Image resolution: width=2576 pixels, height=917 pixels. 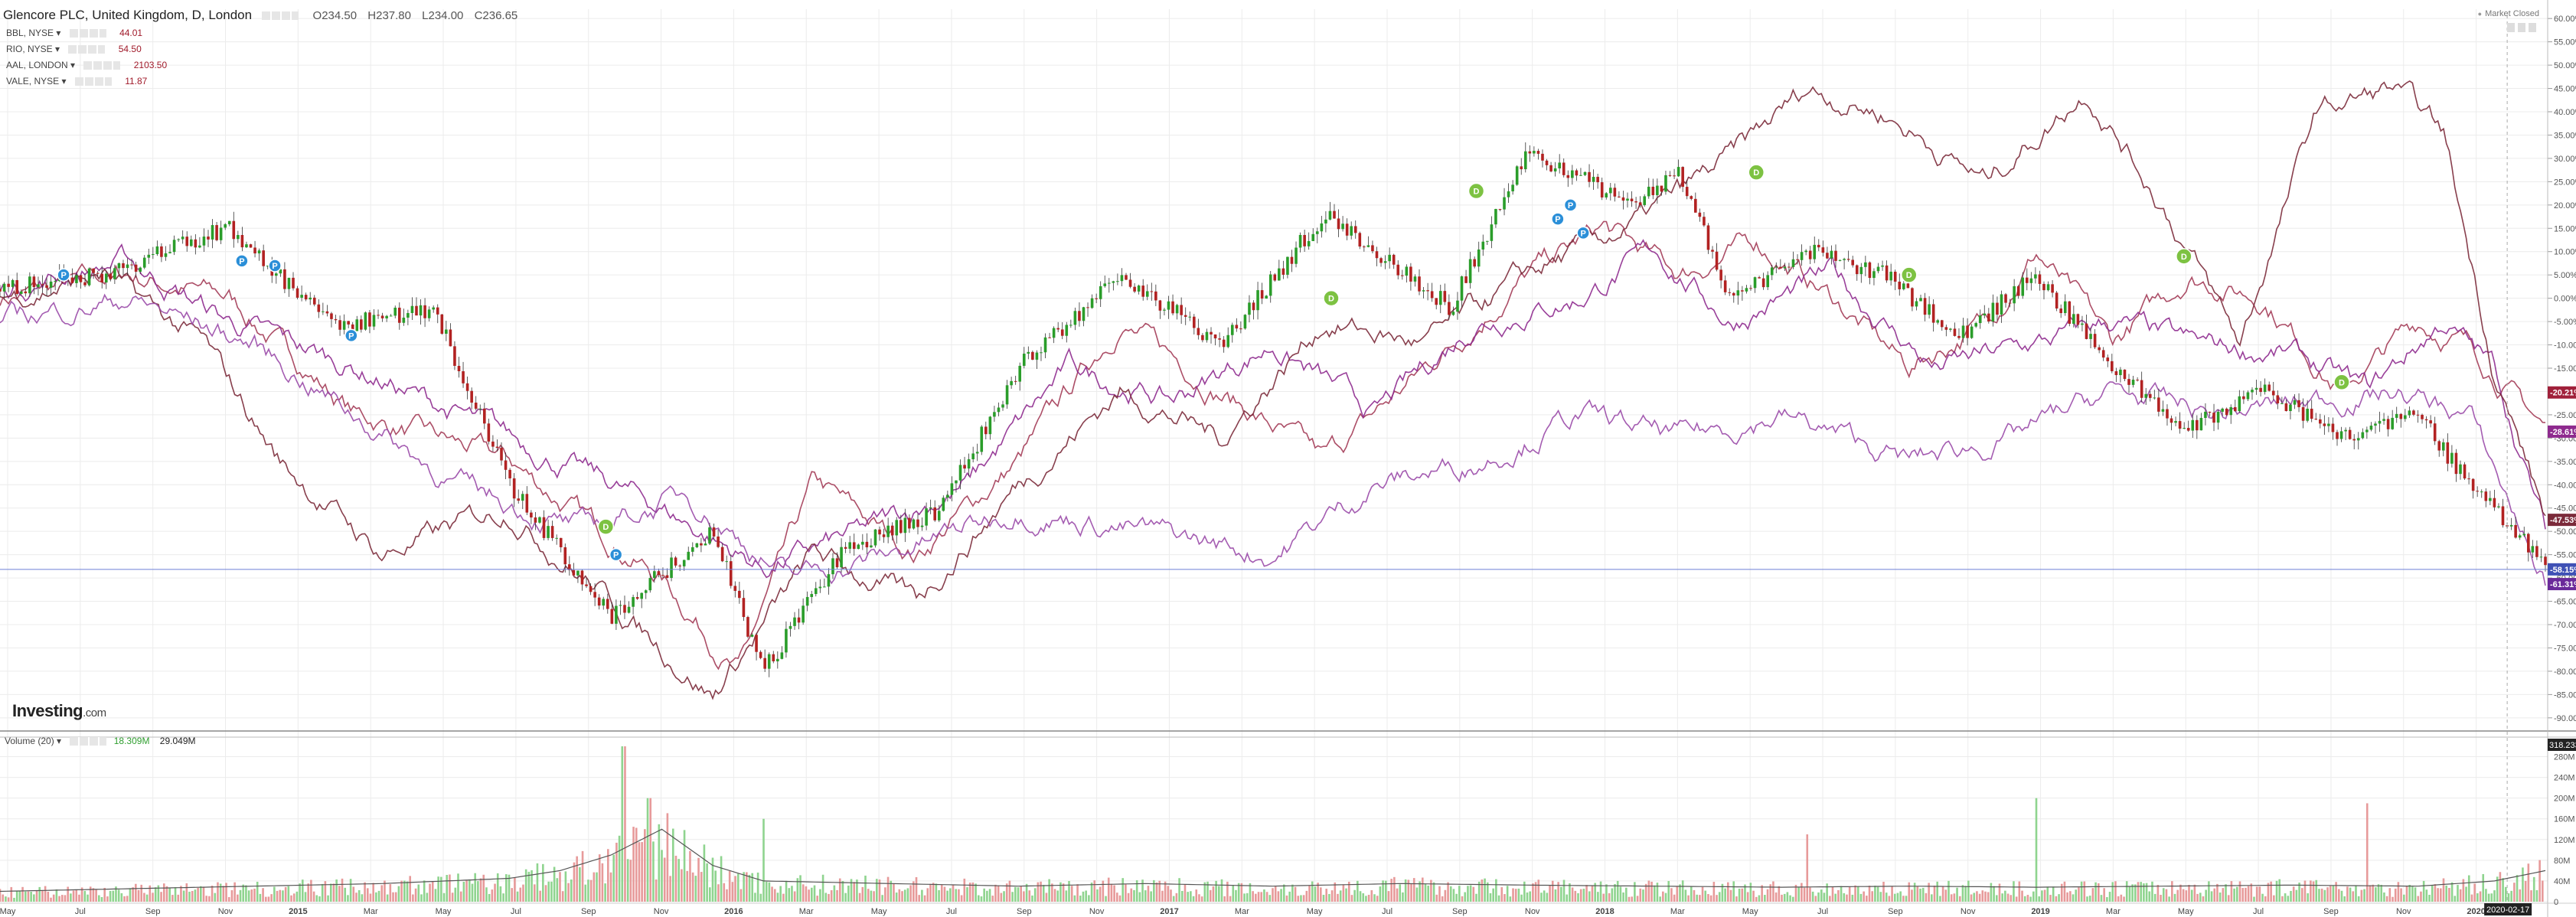 I want to click on pane-buttons, so click(x=2522, y=28).